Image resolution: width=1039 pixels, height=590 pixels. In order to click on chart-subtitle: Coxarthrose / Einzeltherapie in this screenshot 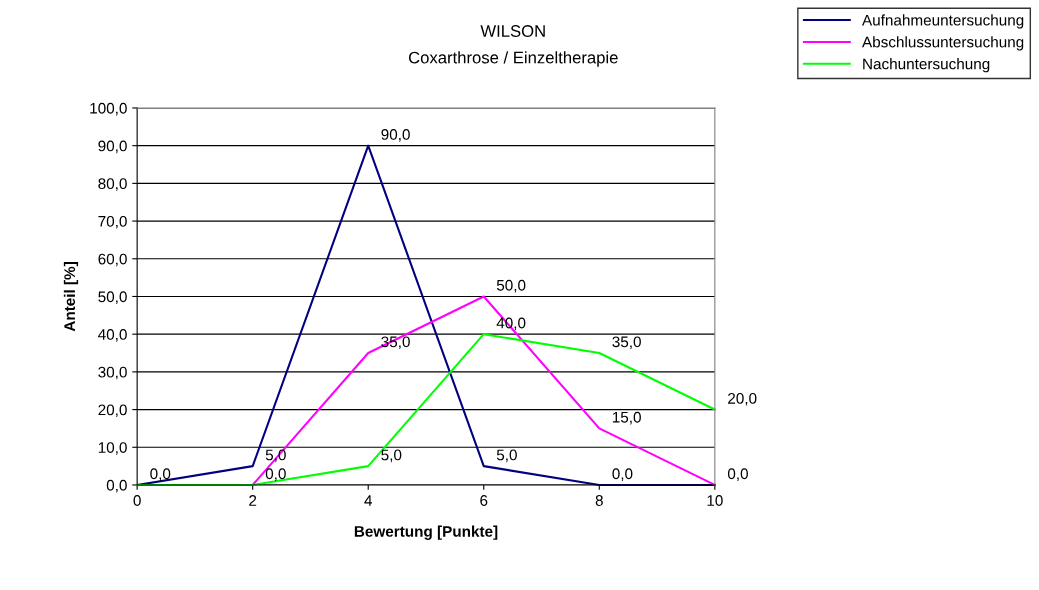, I will do `click(513, 59)`.